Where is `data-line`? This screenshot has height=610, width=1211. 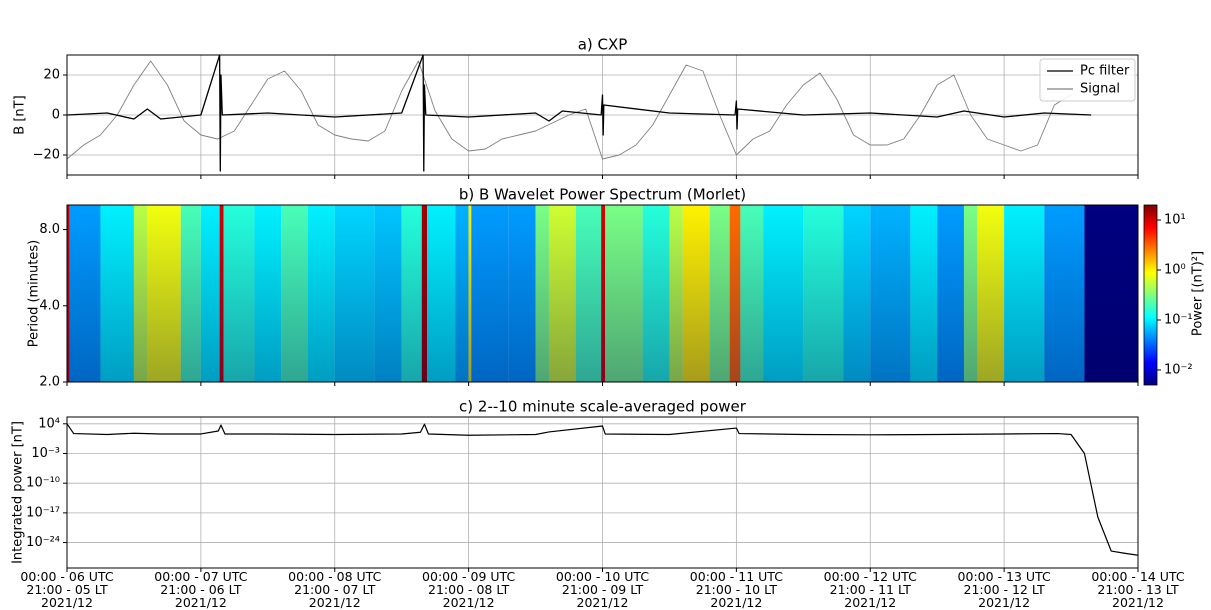
data-line is located at coordinates (569, 110).